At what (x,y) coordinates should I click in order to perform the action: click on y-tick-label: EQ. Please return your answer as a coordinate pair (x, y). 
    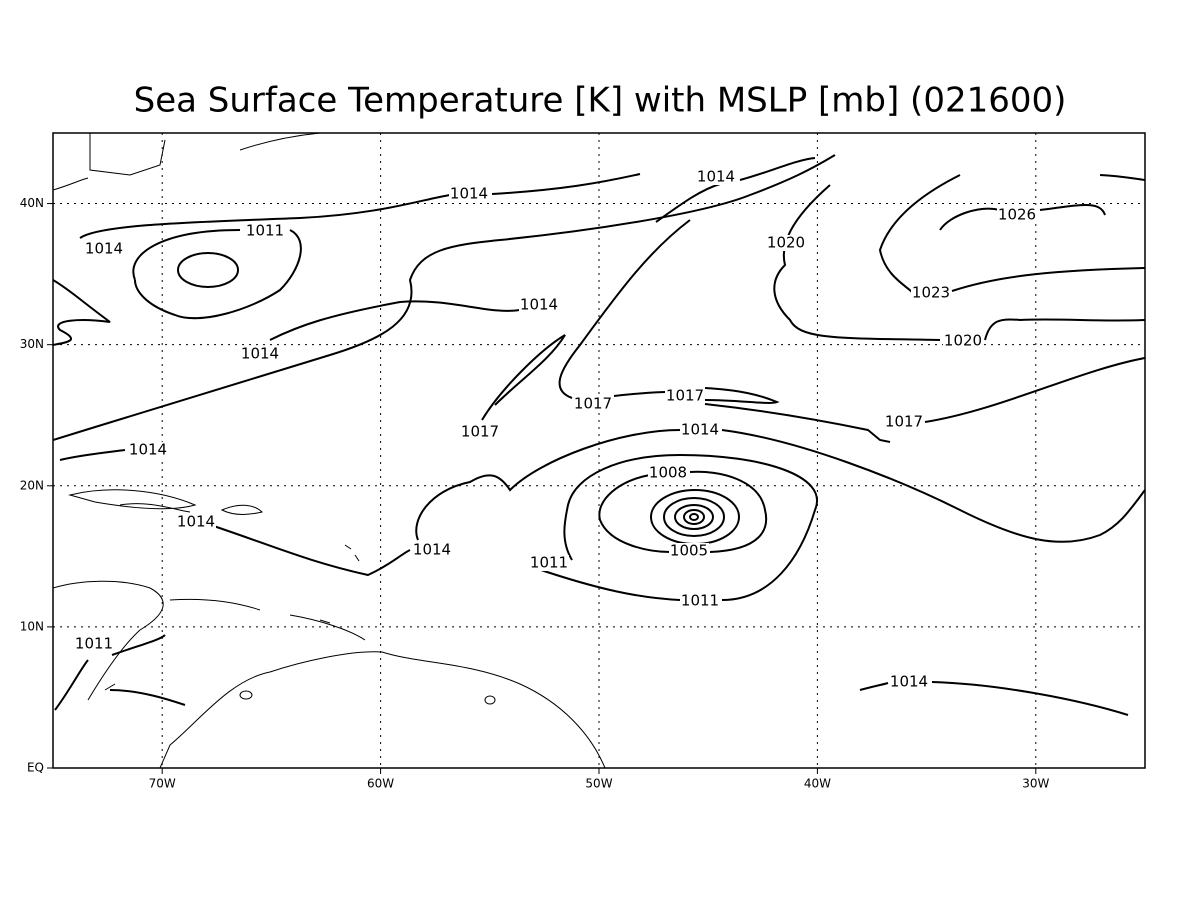
    Looking at the image, I should click on (35, 768).